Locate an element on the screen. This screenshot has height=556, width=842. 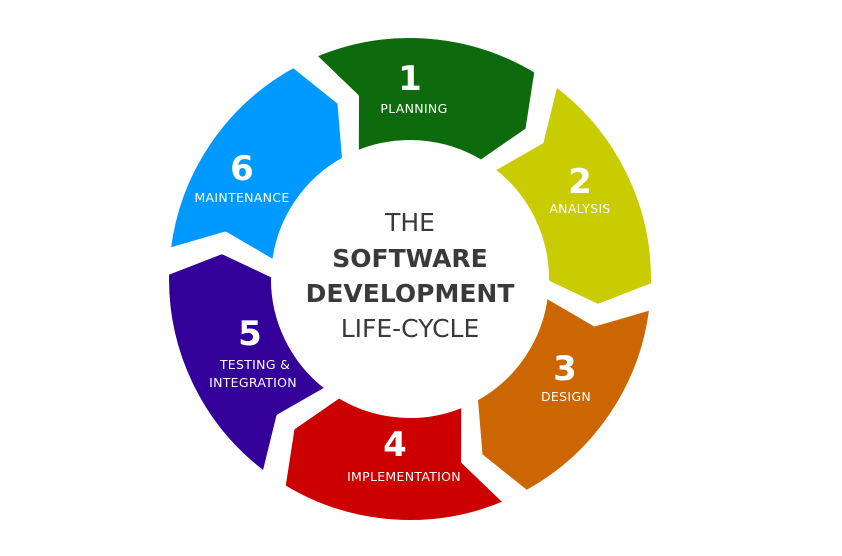
center-title-line4: LIFE-CYCLE is located at coordinates (410, 328).